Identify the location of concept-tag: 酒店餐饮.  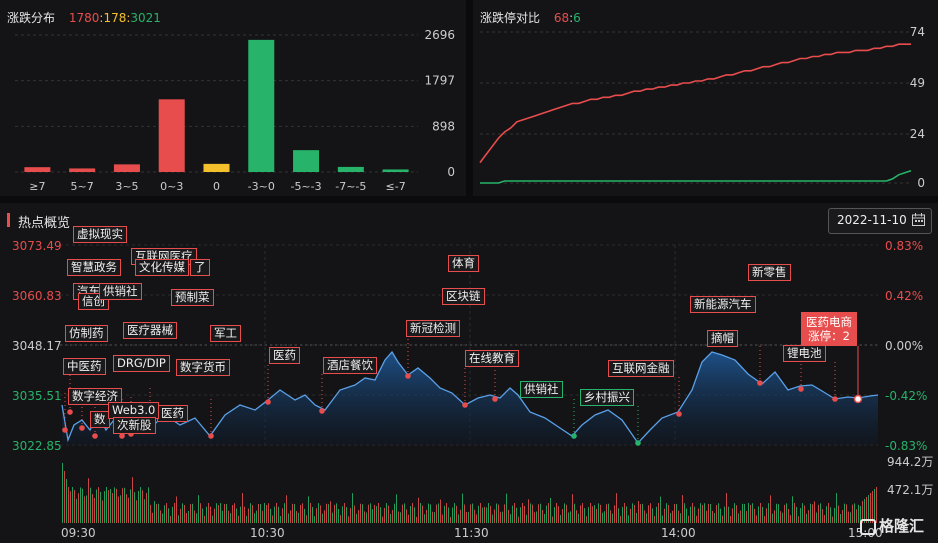
(350, 365).